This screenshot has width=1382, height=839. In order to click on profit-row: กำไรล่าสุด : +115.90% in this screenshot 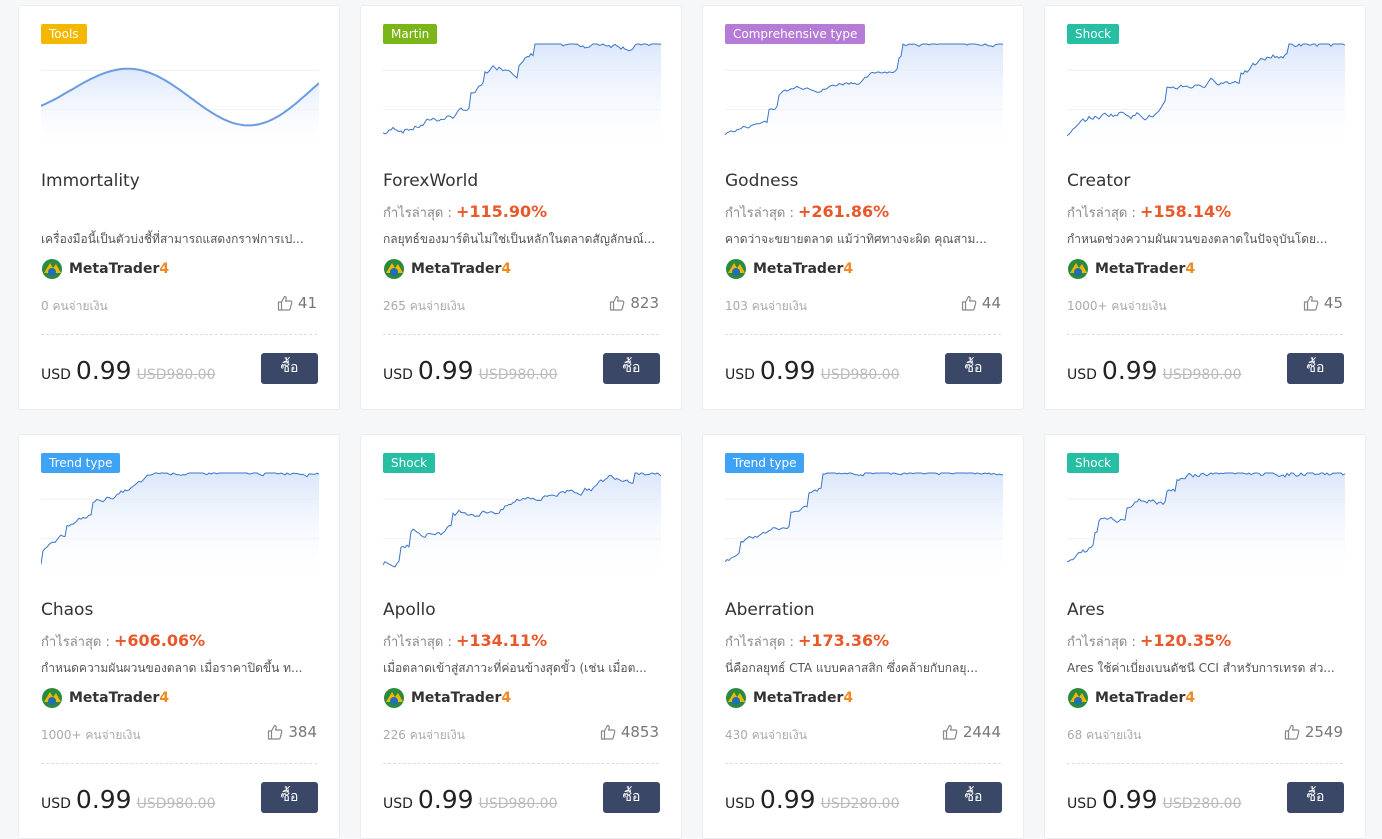, I will do `click(465, 212)`.